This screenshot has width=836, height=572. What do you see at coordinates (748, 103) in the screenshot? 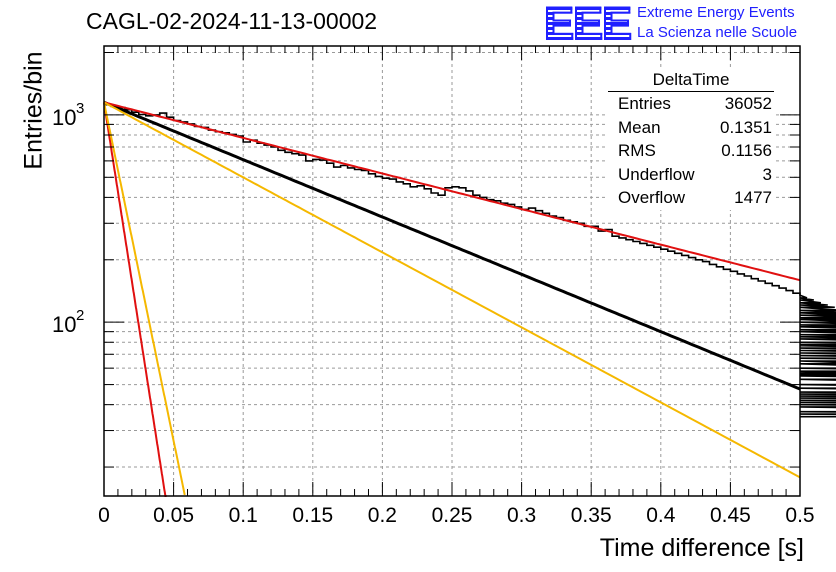
I see `stats-value: 36052` at bounding box center [748, 103].